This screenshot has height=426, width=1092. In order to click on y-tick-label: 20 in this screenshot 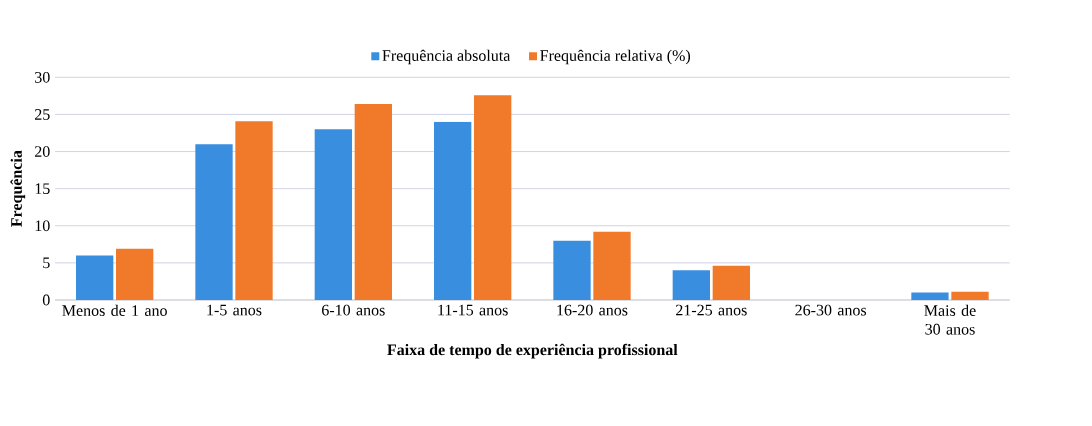, I will do `click(42, 151)`.